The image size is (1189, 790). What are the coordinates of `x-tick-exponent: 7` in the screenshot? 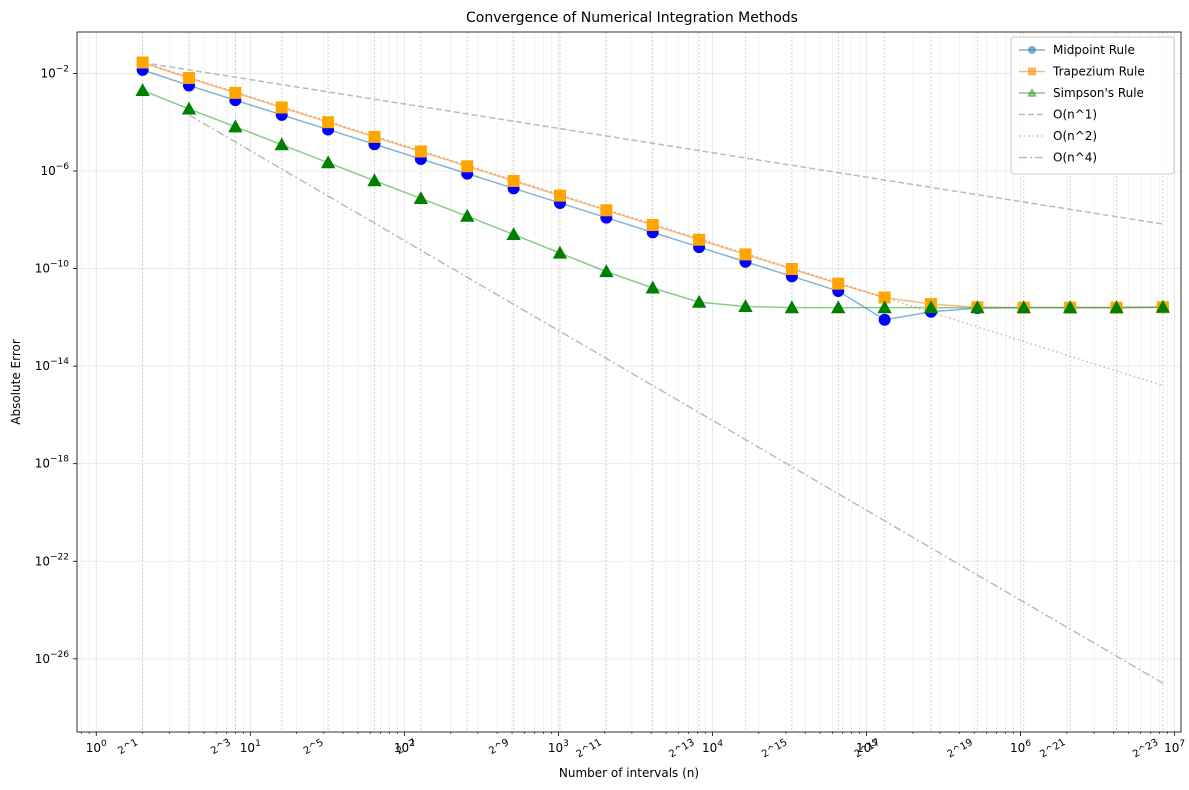 It's located at (1182, 744).